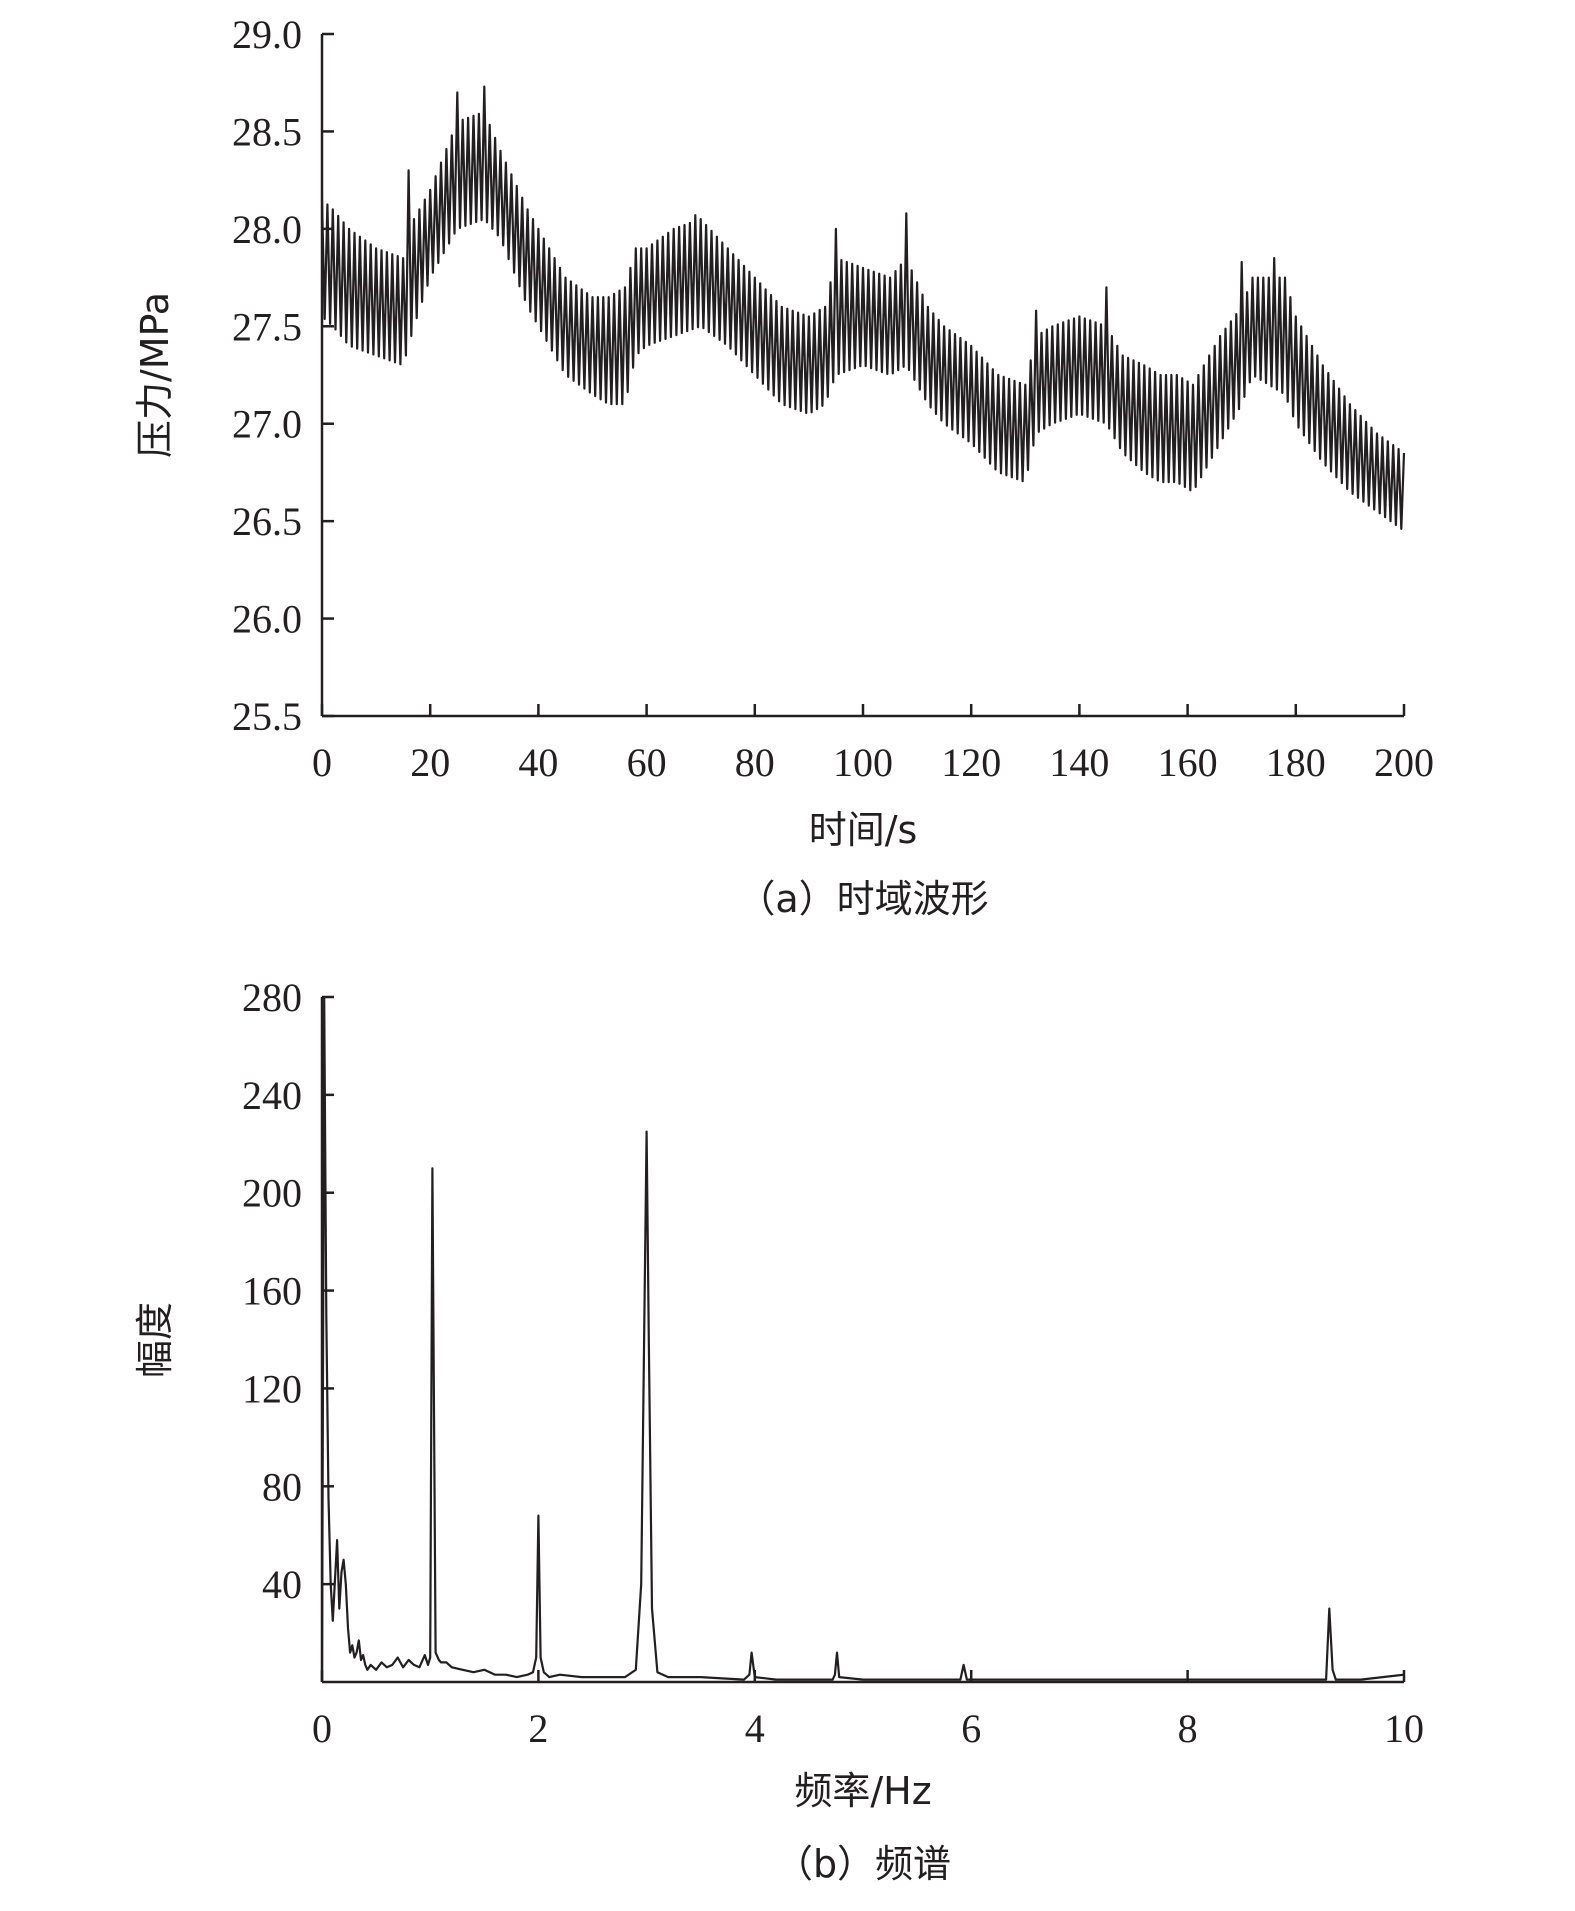 Image resolution: width=1575 pixels, height=1911 pixels. Describe the element at coordinates (538, 1728) in the screenshot. I see `x-tick-label: 2` at that location.